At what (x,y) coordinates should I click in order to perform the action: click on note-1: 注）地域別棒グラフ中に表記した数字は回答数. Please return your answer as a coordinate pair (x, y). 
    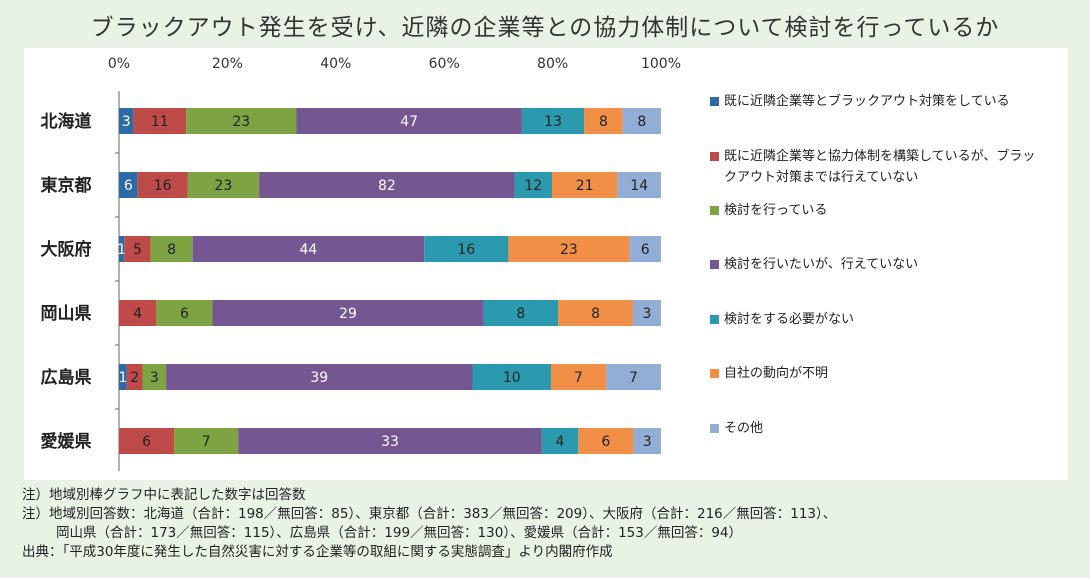
    Looking at the image, I should click on (164, 495).